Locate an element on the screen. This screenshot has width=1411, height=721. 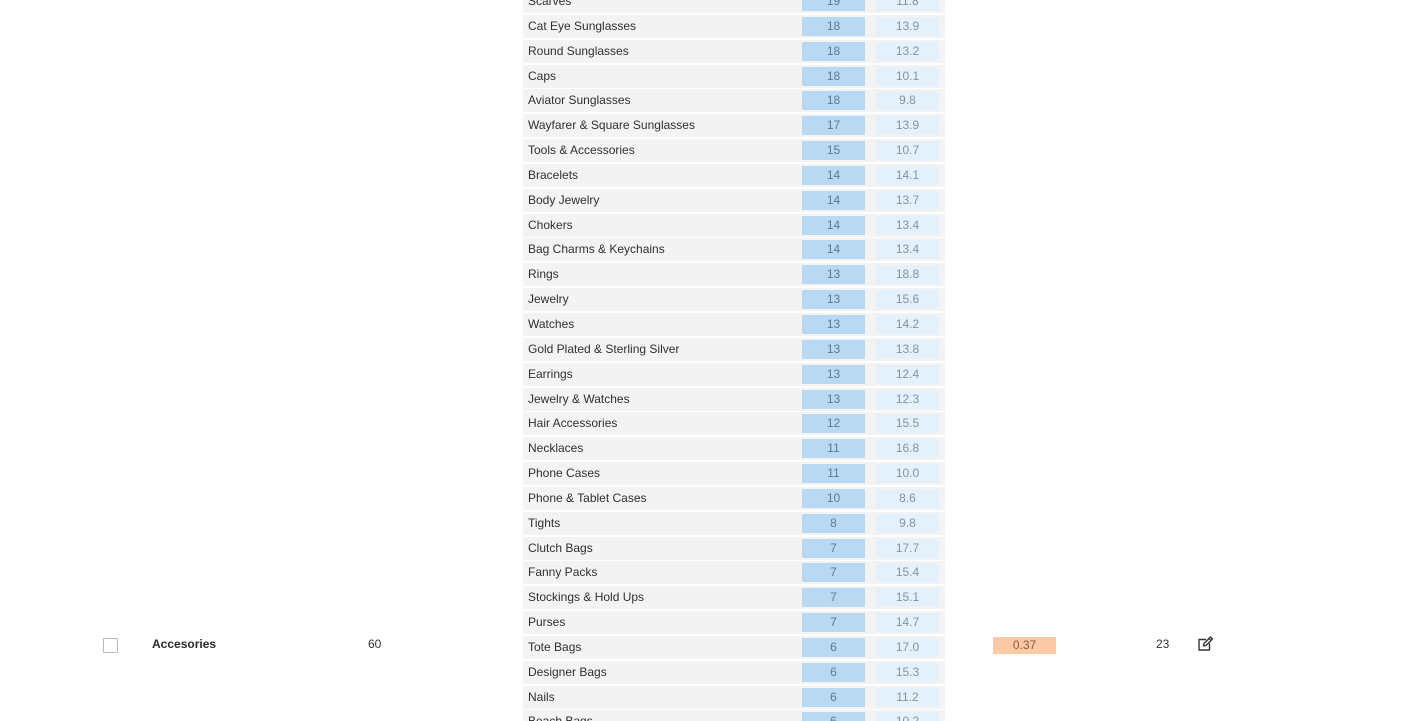
subcategory-name: Tools & Accessories is located at coordinates (581, 150).